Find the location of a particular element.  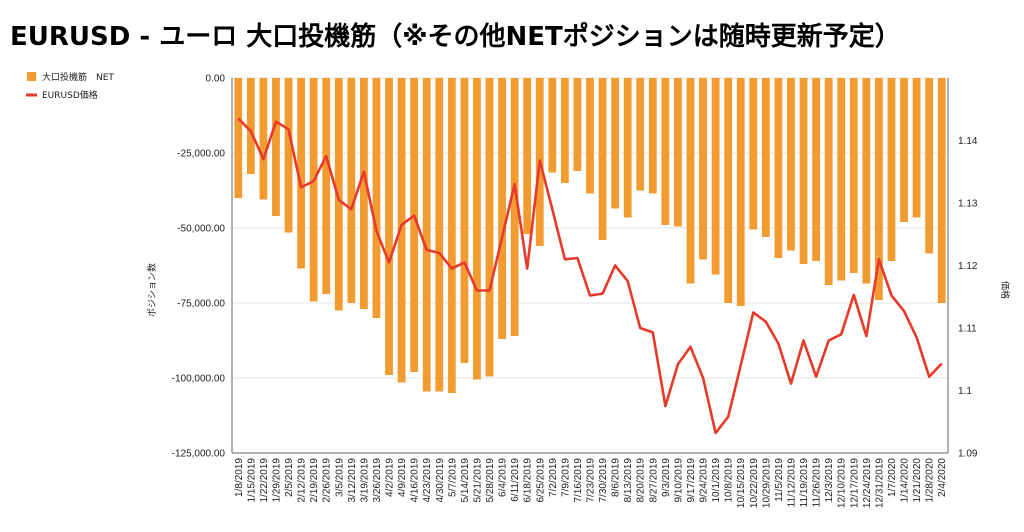

x-tick-label: 12/17/2019 is located at coordinates (854, 483).